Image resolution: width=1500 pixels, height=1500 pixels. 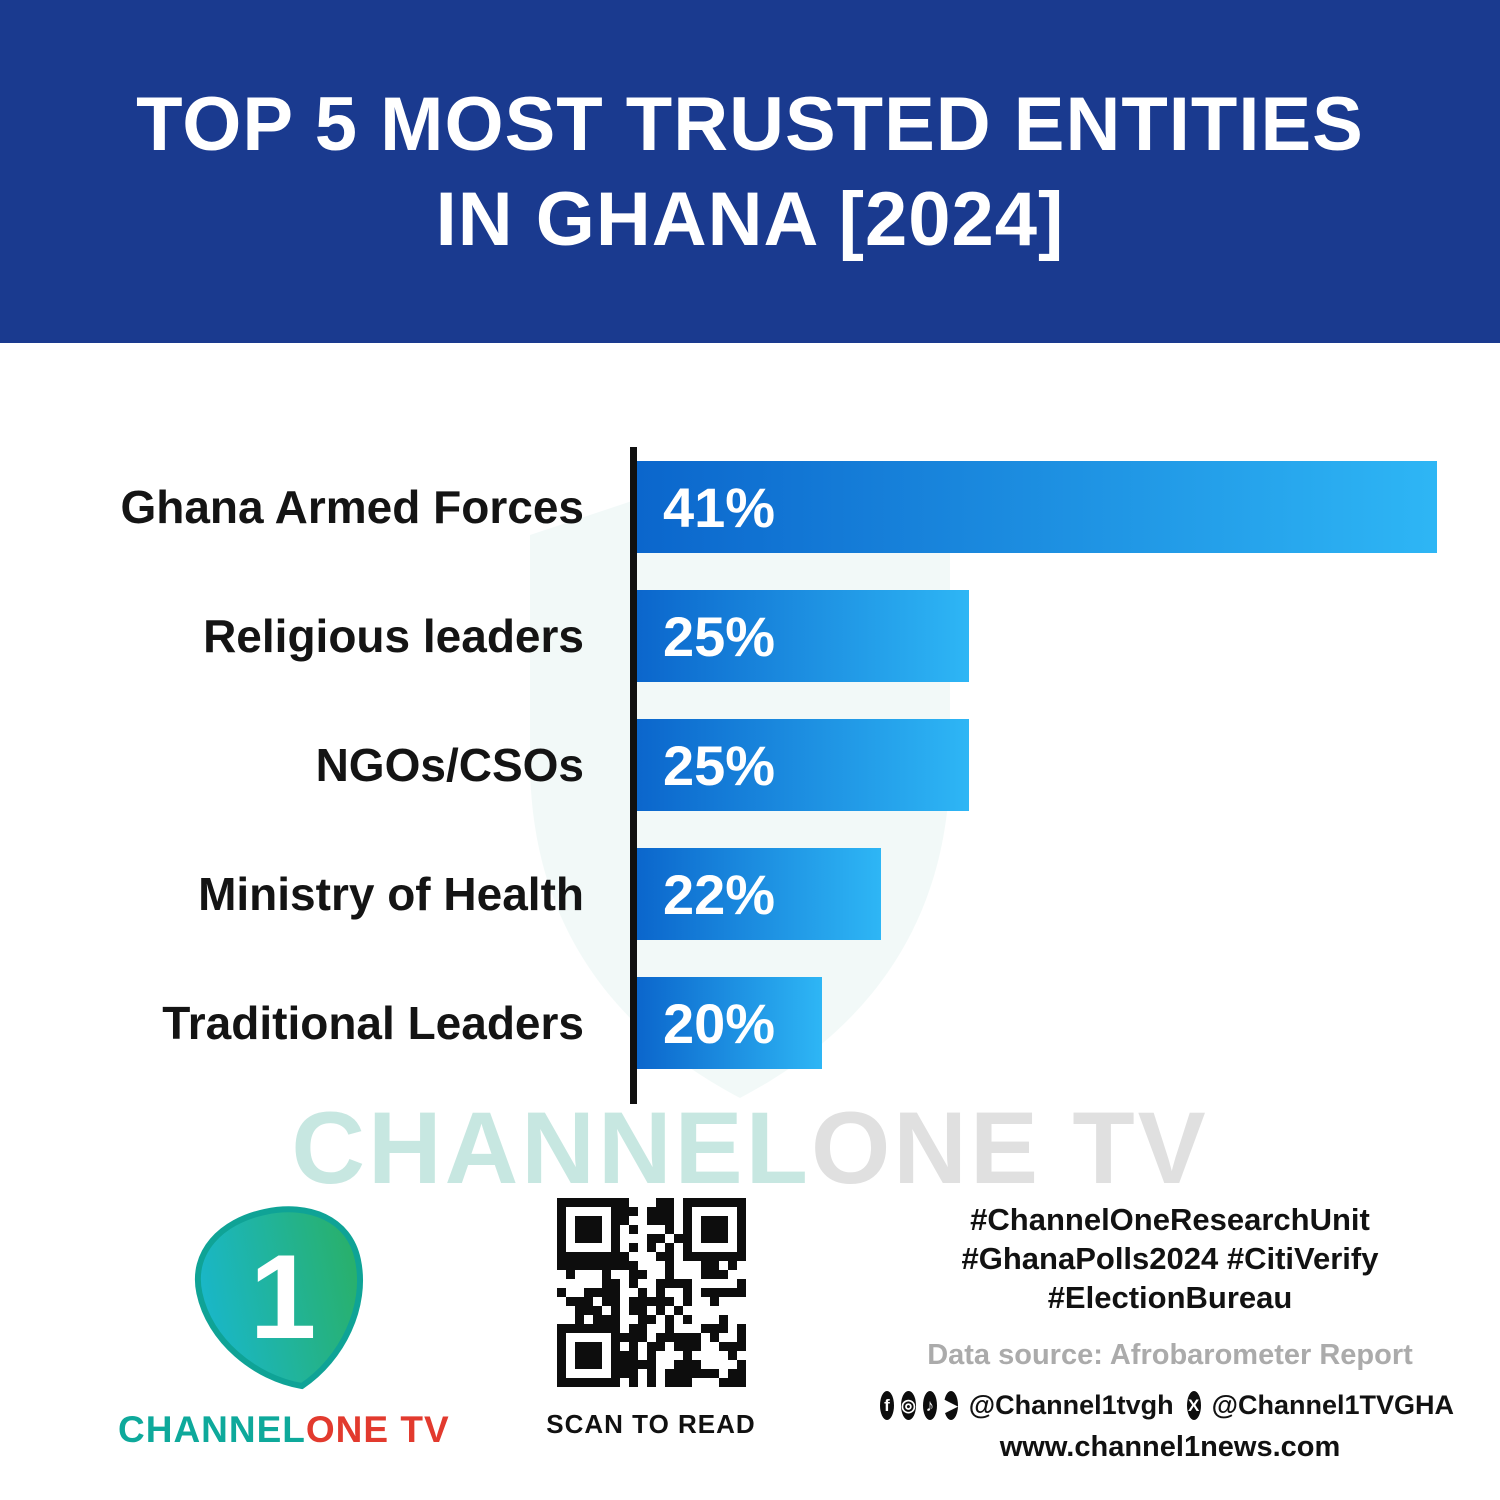 I want to click on qr-block: SCAN TO READ, so click(x=651, y=1319).